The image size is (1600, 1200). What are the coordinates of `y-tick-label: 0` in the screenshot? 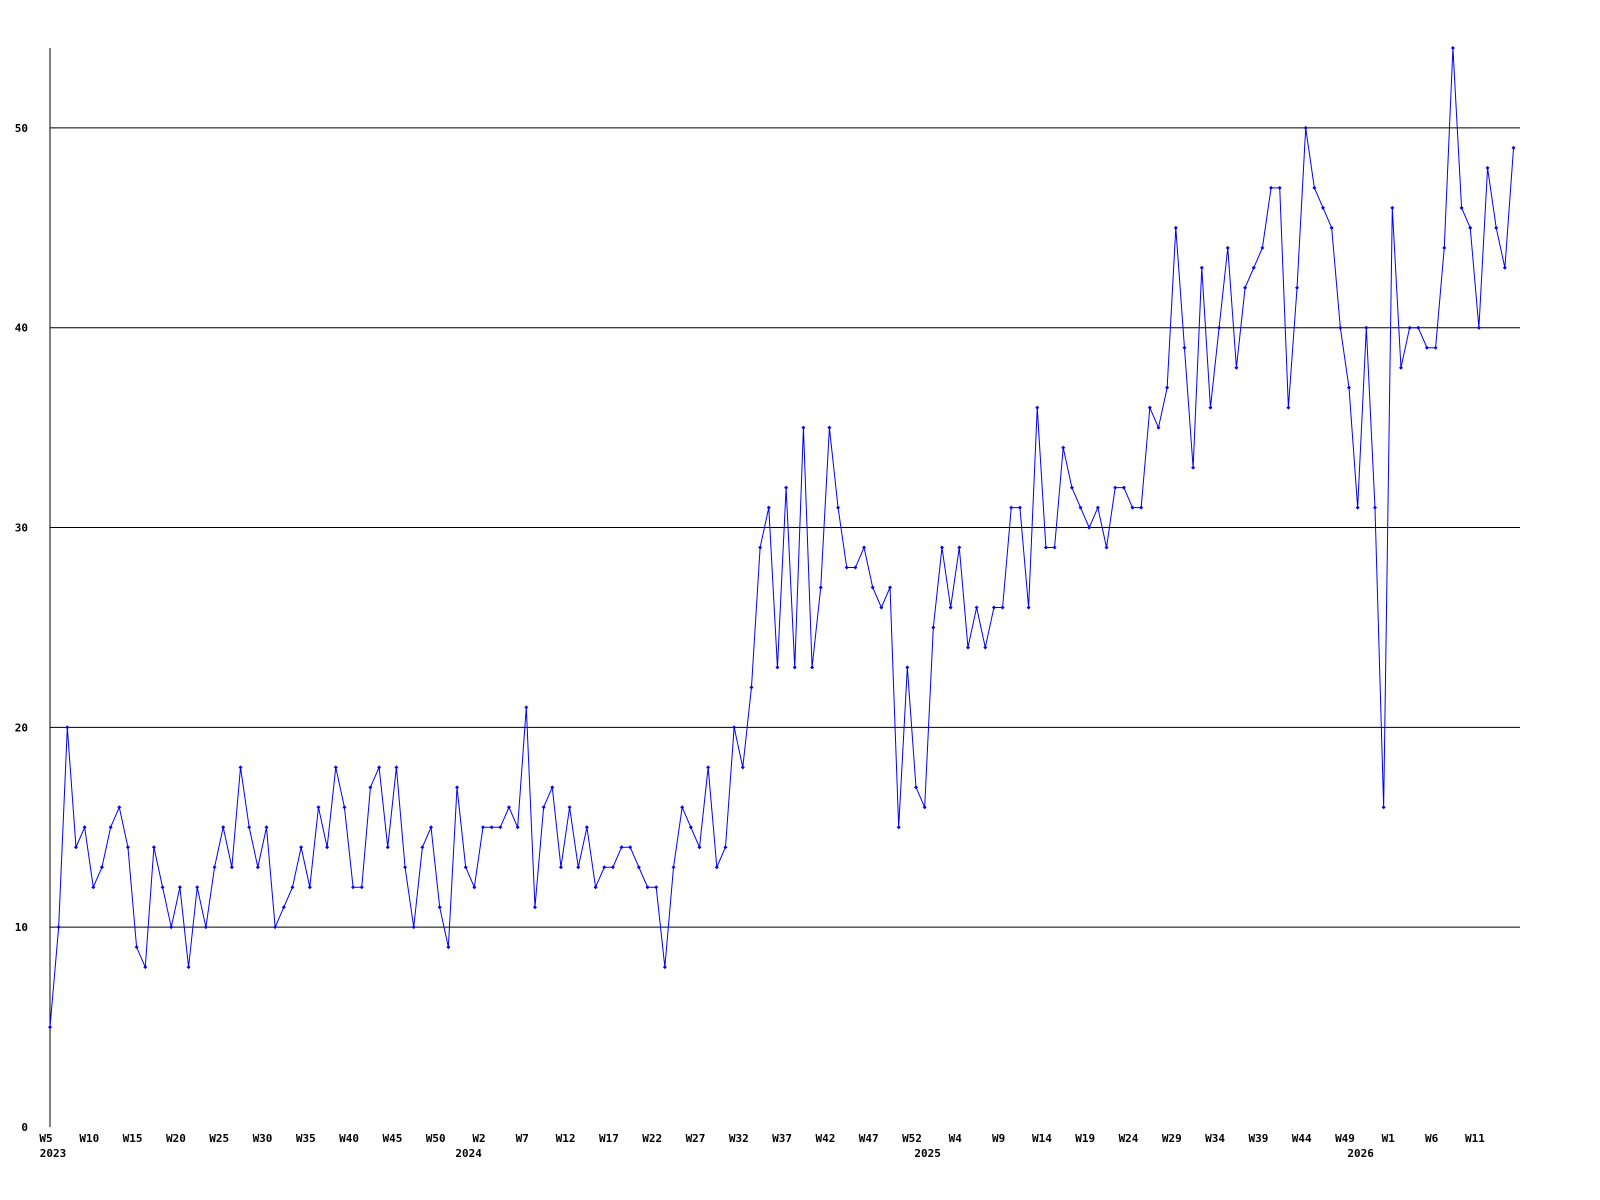 It's located at (24, 1127).